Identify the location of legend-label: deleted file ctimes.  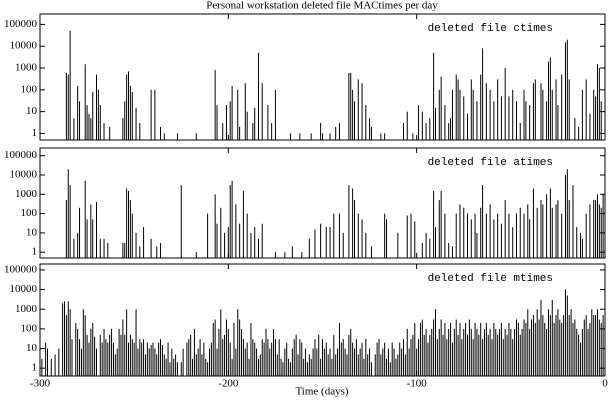
(490, 29).